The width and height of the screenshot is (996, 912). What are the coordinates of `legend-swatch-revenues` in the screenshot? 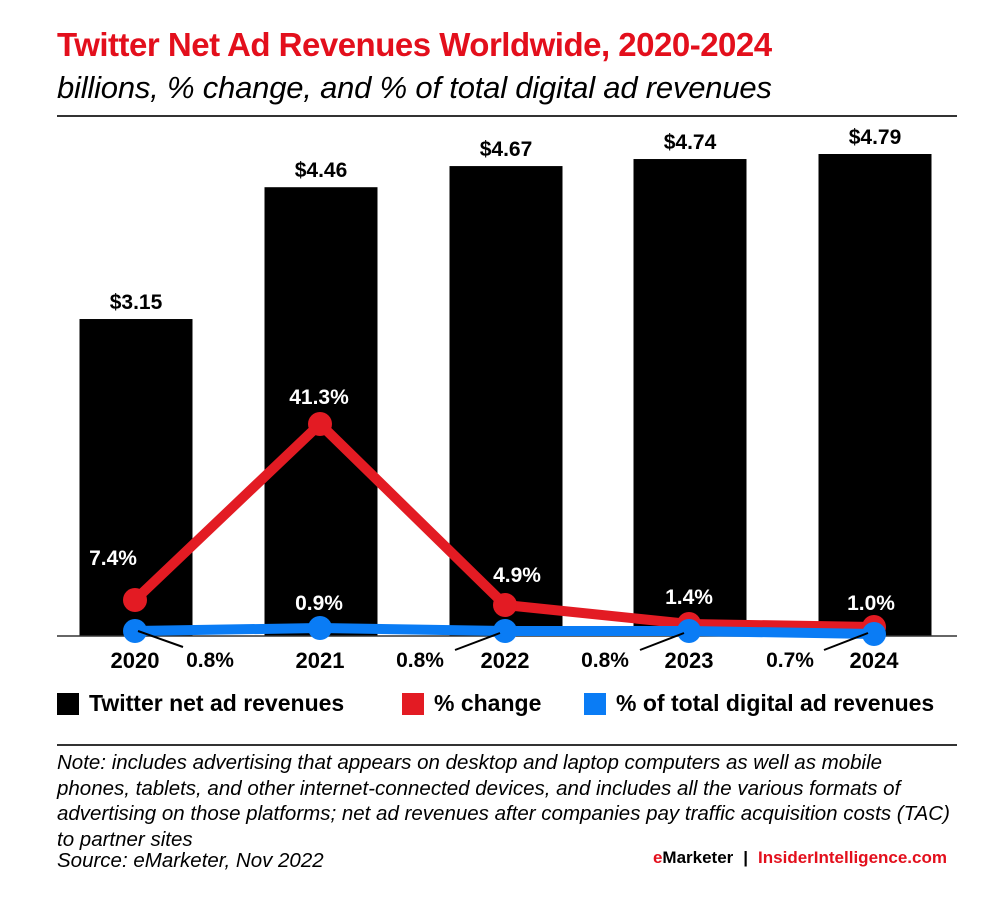 It's located at (68, 703).